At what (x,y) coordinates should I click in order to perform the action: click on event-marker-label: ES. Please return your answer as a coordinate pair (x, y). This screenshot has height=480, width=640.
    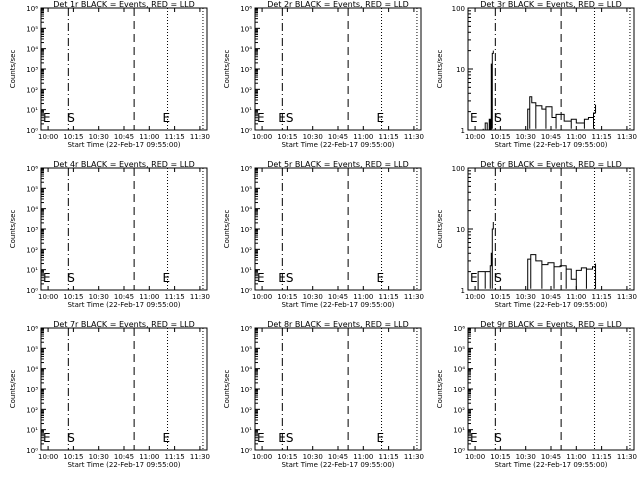
    Looking at the image, I should click on (285, 278).